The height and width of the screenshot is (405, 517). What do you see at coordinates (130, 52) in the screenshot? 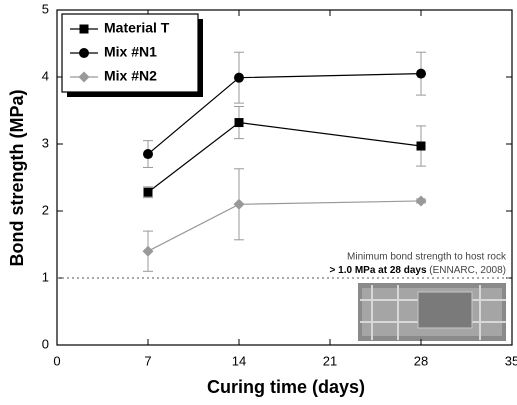
I see `legend-label: Mix #N1` at bounding box center [130, 52].